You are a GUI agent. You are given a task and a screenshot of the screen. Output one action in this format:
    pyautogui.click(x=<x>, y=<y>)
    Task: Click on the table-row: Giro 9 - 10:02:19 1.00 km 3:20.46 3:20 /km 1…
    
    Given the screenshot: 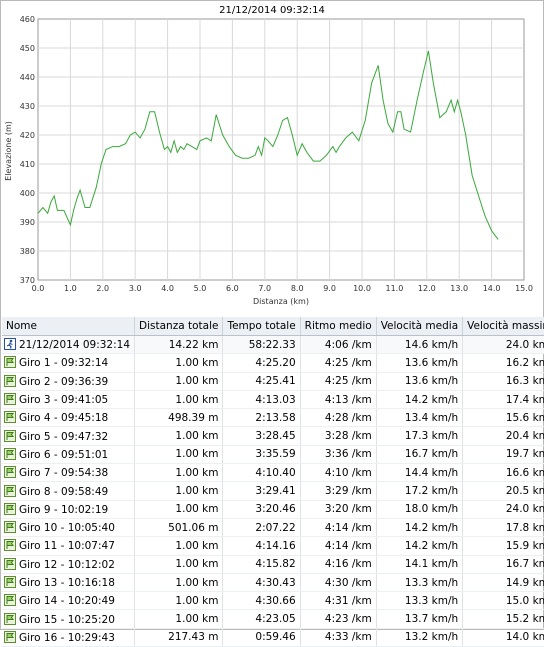 What is the action you would take?
    pyautogui.click(x=273, y=509)
    